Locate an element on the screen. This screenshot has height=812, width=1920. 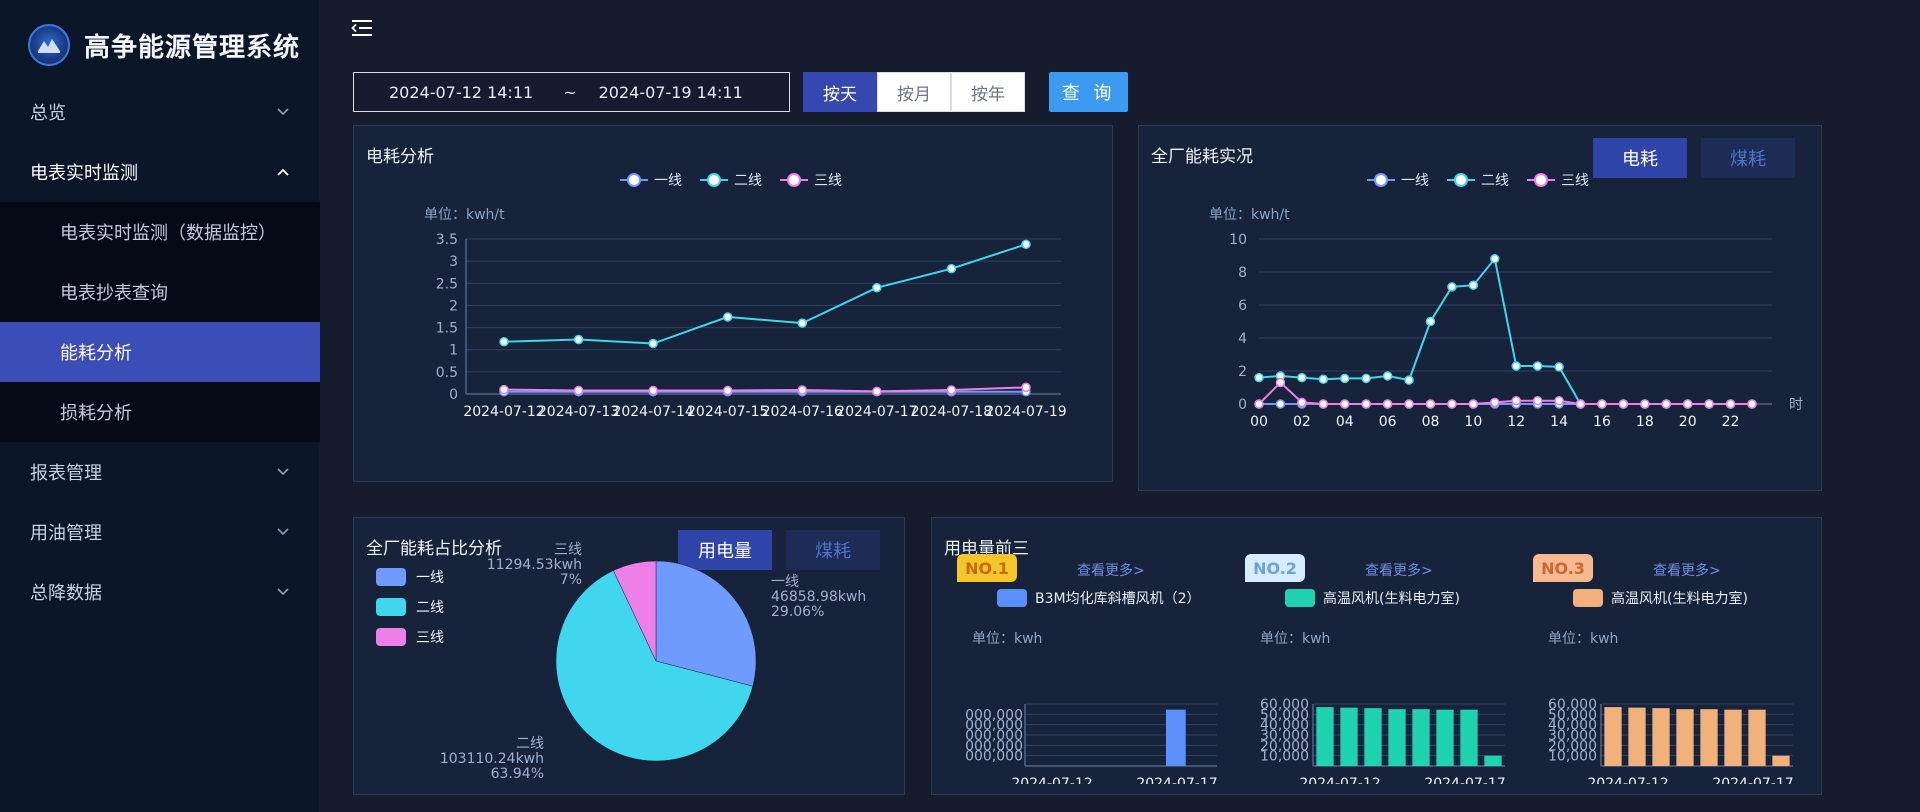
x-tick-label: 10 is located at coordinates (1473, 422).